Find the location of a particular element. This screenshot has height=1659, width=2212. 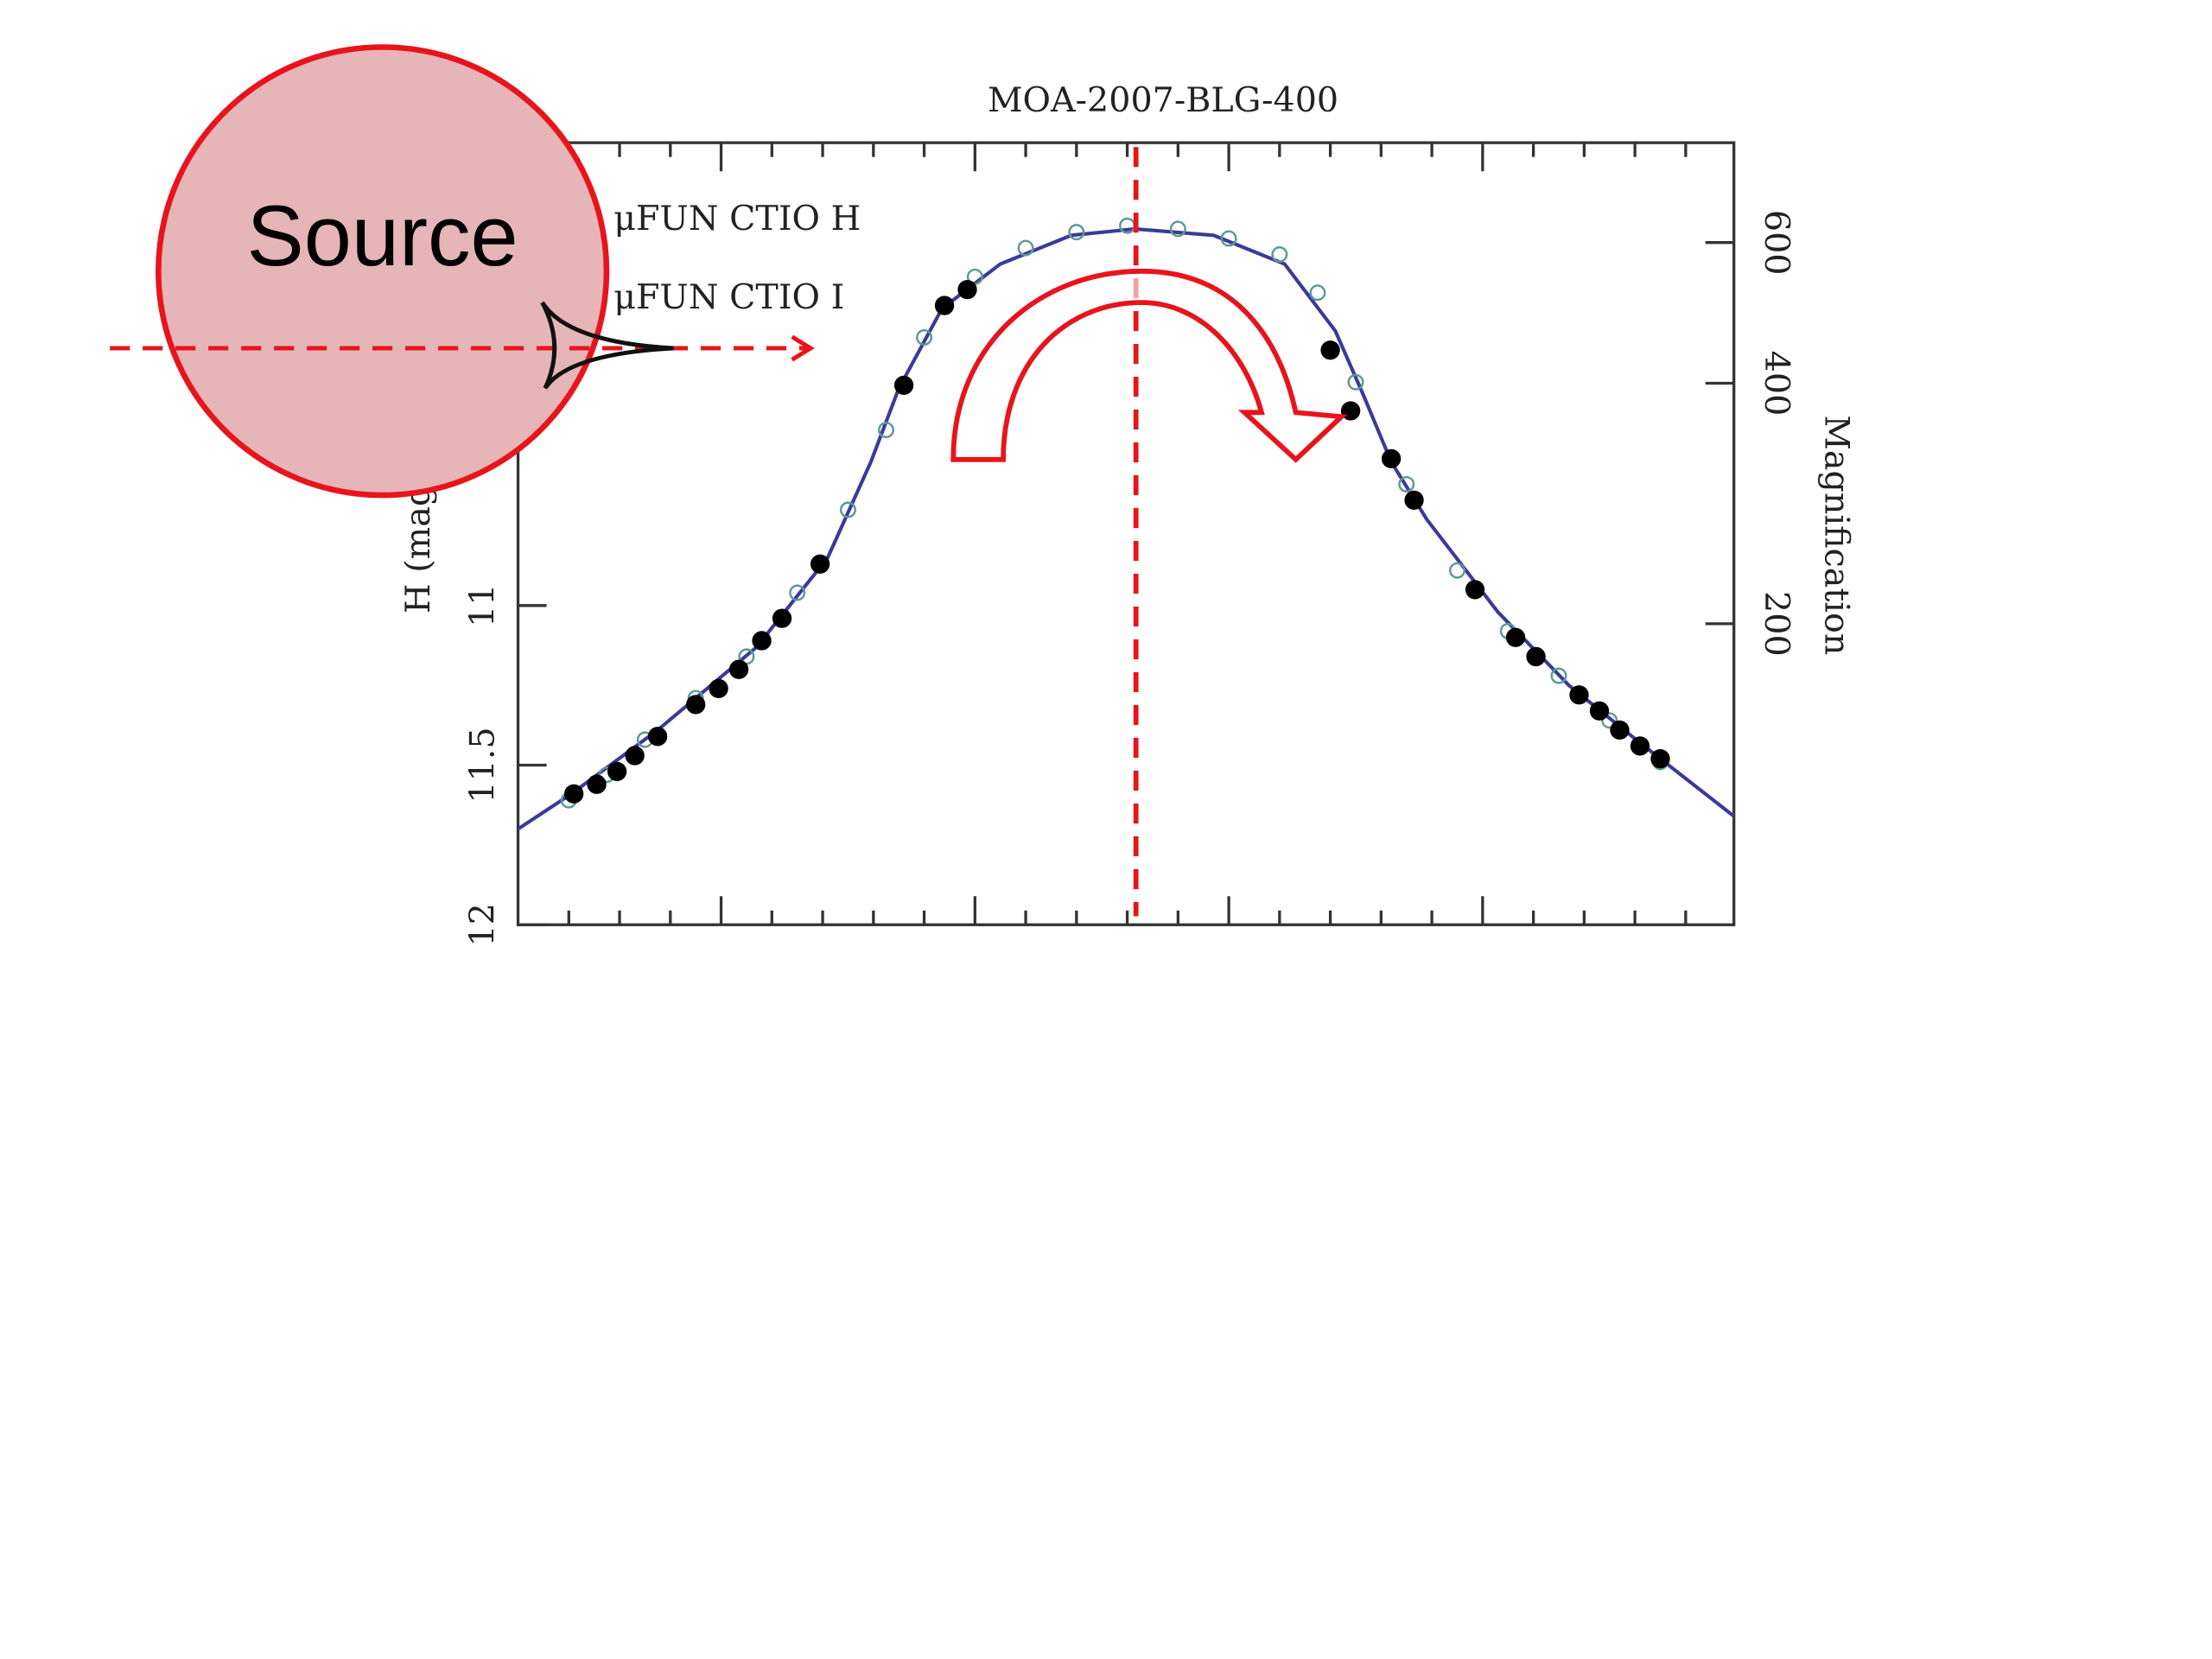

legend-entry: μFUN CTIO I is located at coordinates (728, 297).